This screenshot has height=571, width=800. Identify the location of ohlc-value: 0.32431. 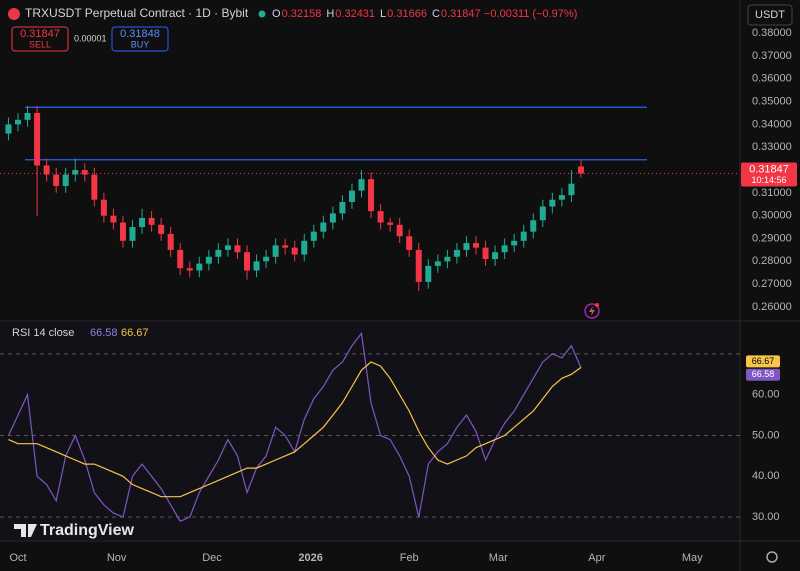
(355, 14).